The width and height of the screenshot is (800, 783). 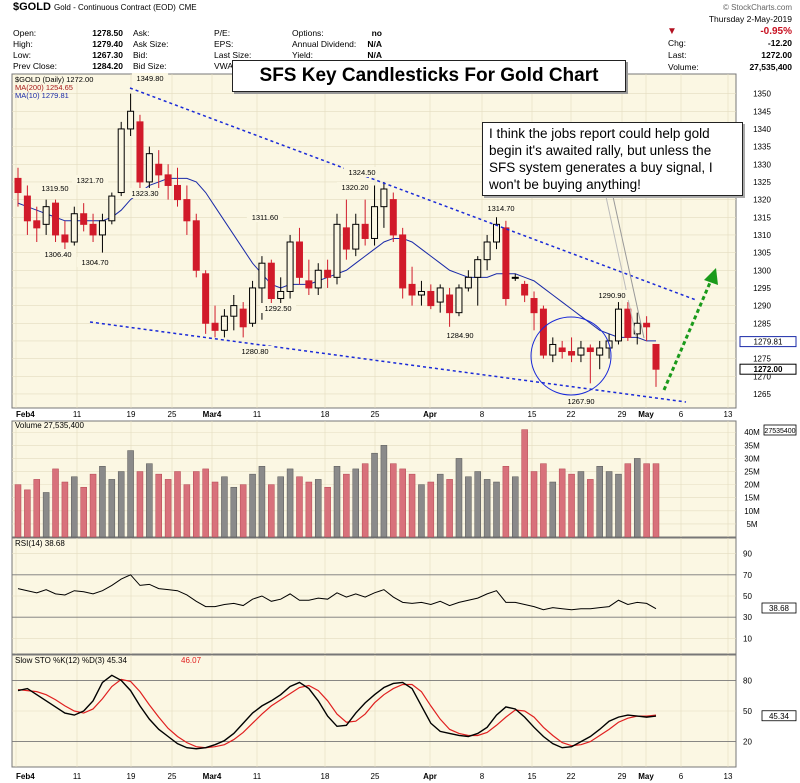 I want to click on x-tick-label: 8, so click(x=482, y=414).